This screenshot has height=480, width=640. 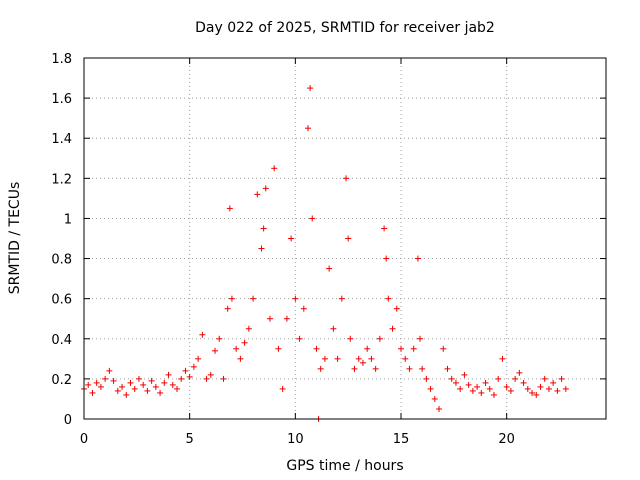 What do you see at coordinates (68, 420) in the screenshot?
I see `y-tick-label: 0` at bounding box center [68, 420].